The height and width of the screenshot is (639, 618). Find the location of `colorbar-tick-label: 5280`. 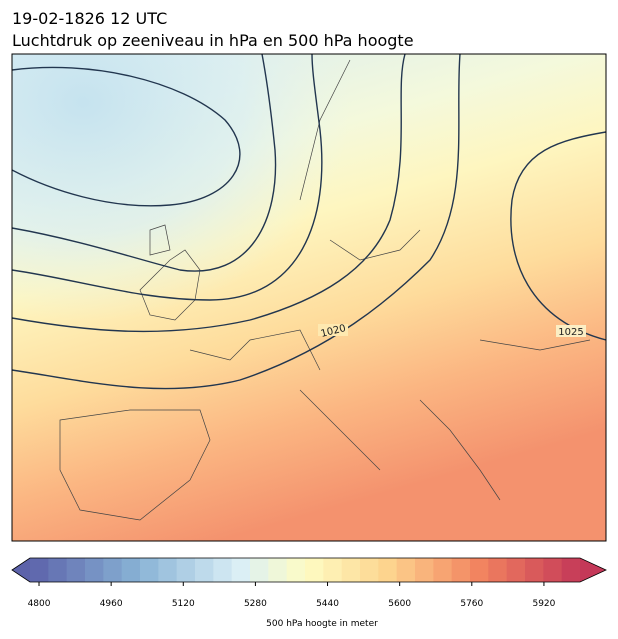

colorbar-tick-label: 5280 is located at coordinates (255, 604).